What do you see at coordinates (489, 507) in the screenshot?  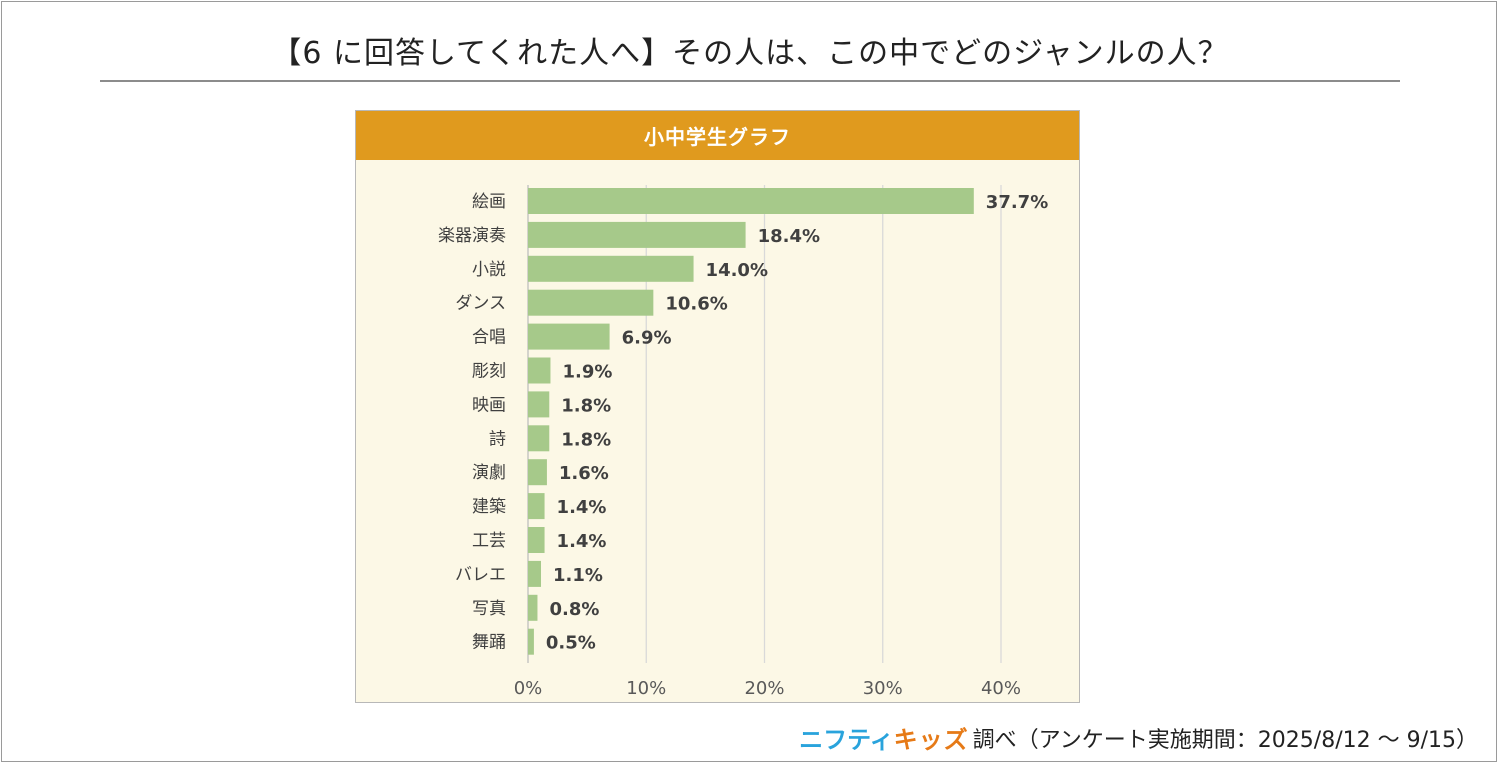 I see `category-label: 建築` at bounding box center [489, 507].